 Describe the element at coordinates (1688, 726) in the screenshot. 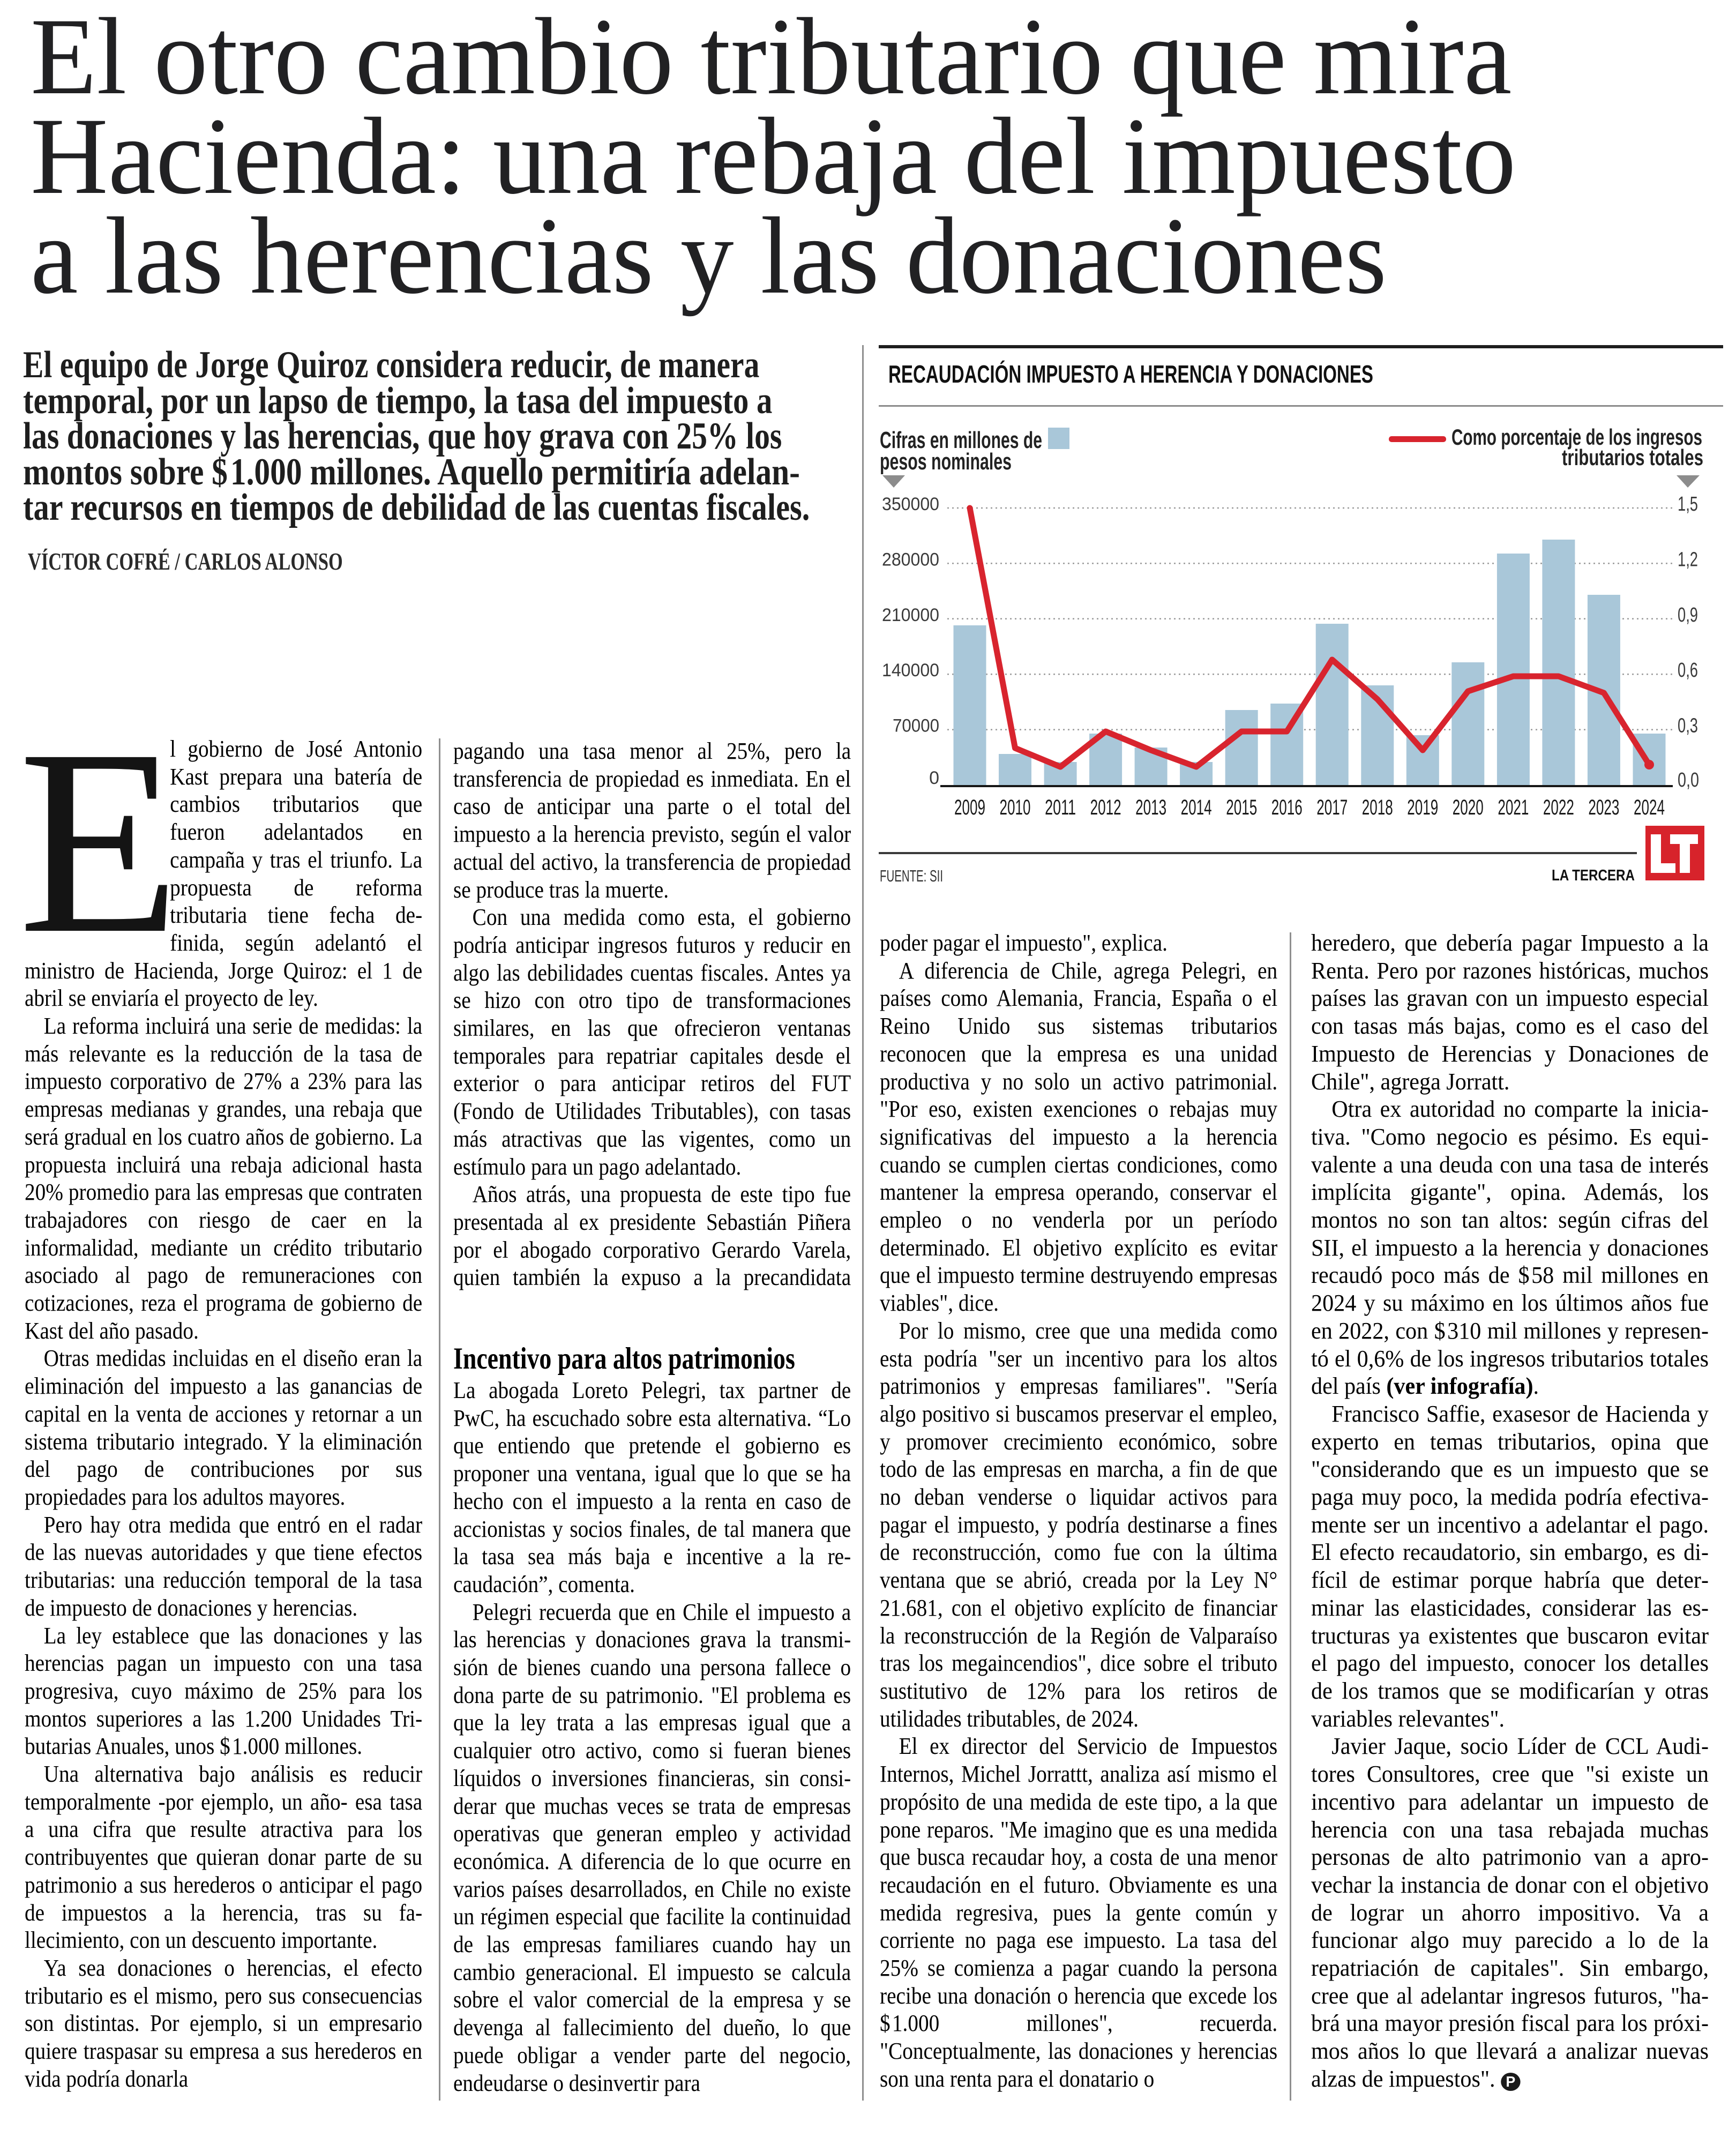

I see `svg-text: 0,3` at that location.